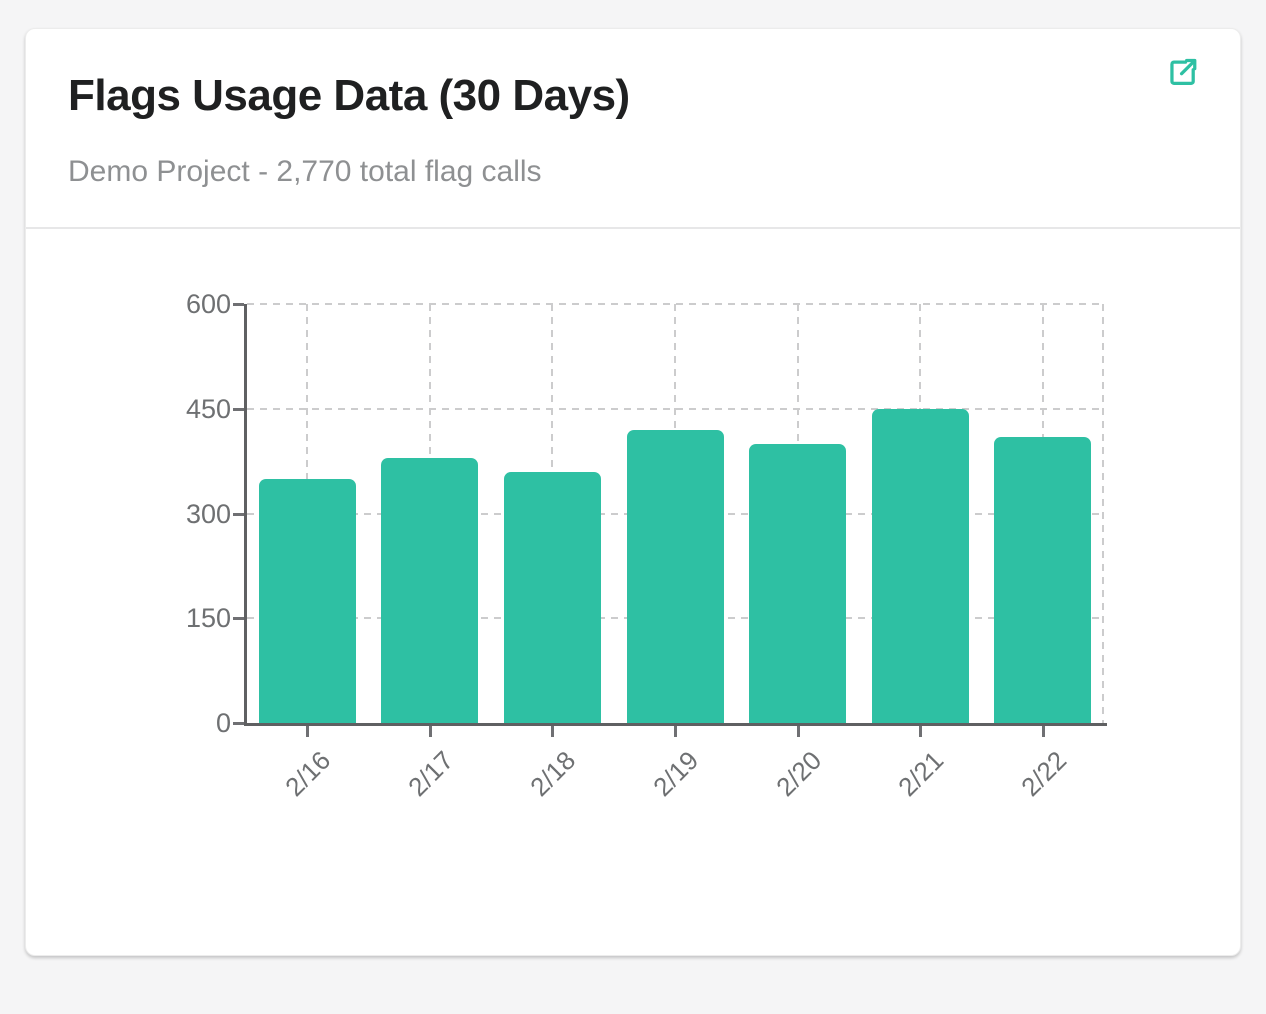 This screenshot has height=1014, width=1266. What do you see at coordinates (675, 724) in the screenshot?
I see `x-axis-line` at bounding box center [675, 724].